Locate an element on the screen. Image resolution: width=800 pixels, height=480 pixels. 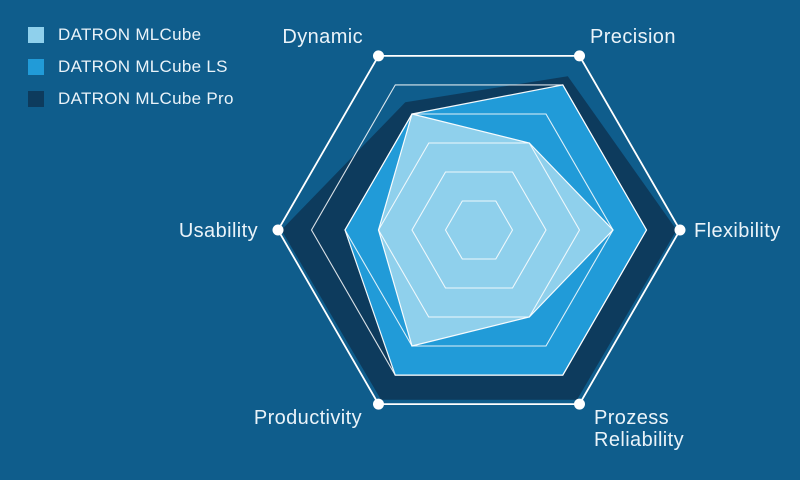
legend-item-label: DATRON MLCube LS is located at coordinates (143, 66).